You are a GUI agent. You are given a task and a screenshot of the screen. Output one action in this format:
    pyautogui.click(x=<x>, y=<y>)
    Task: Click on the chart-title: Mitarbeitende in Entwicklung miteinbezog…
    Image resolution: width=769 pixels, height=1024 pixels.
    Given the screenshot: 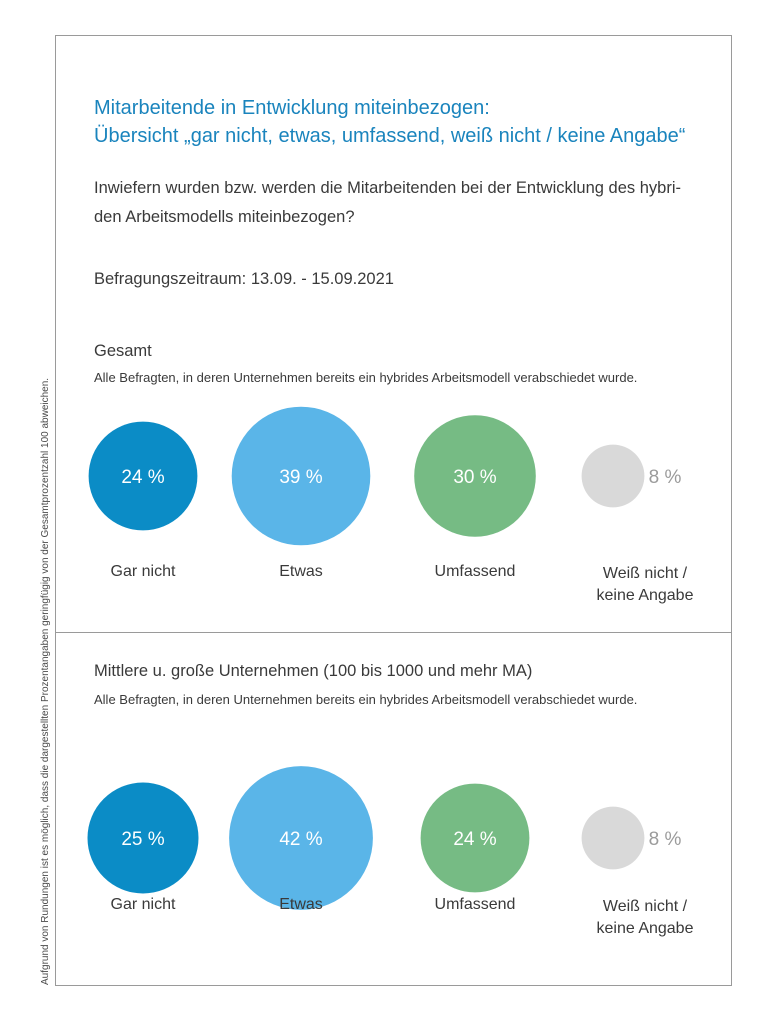 What is the action you would take?
    pyautogui.click(x=404, y=122)
    